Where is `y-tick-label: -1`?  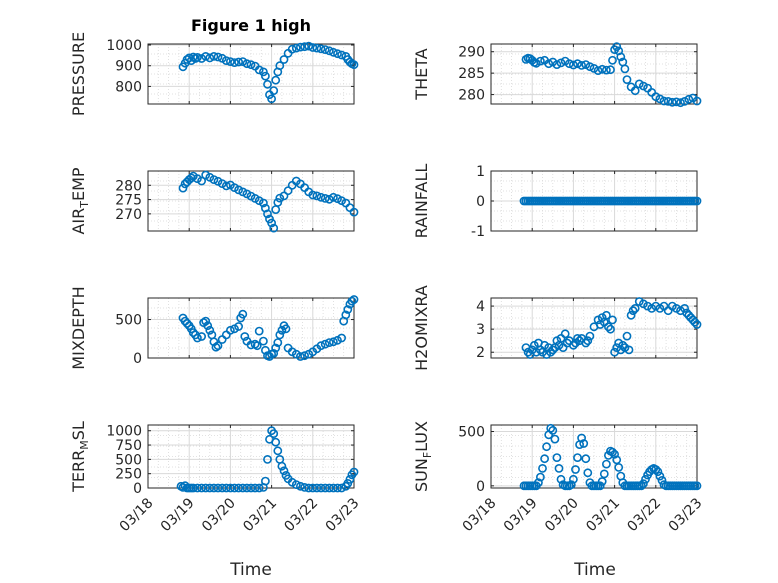
y-tick-label: -1 is located at coordinates (478, 232).